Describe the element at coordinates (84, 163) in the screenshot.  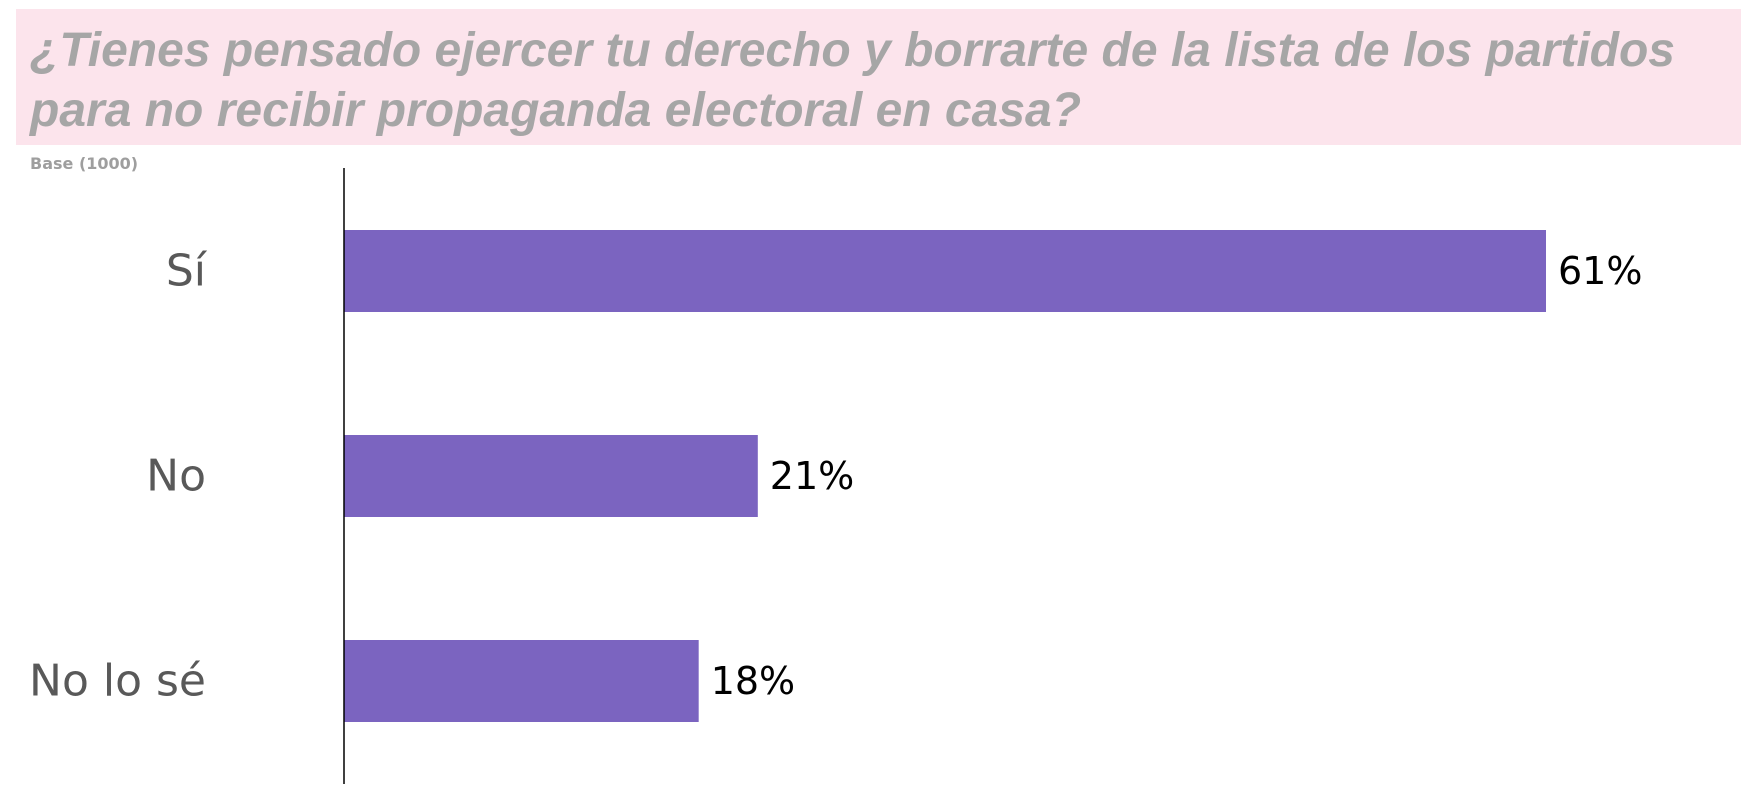
I see `base-note: Base (1000)` at that location.